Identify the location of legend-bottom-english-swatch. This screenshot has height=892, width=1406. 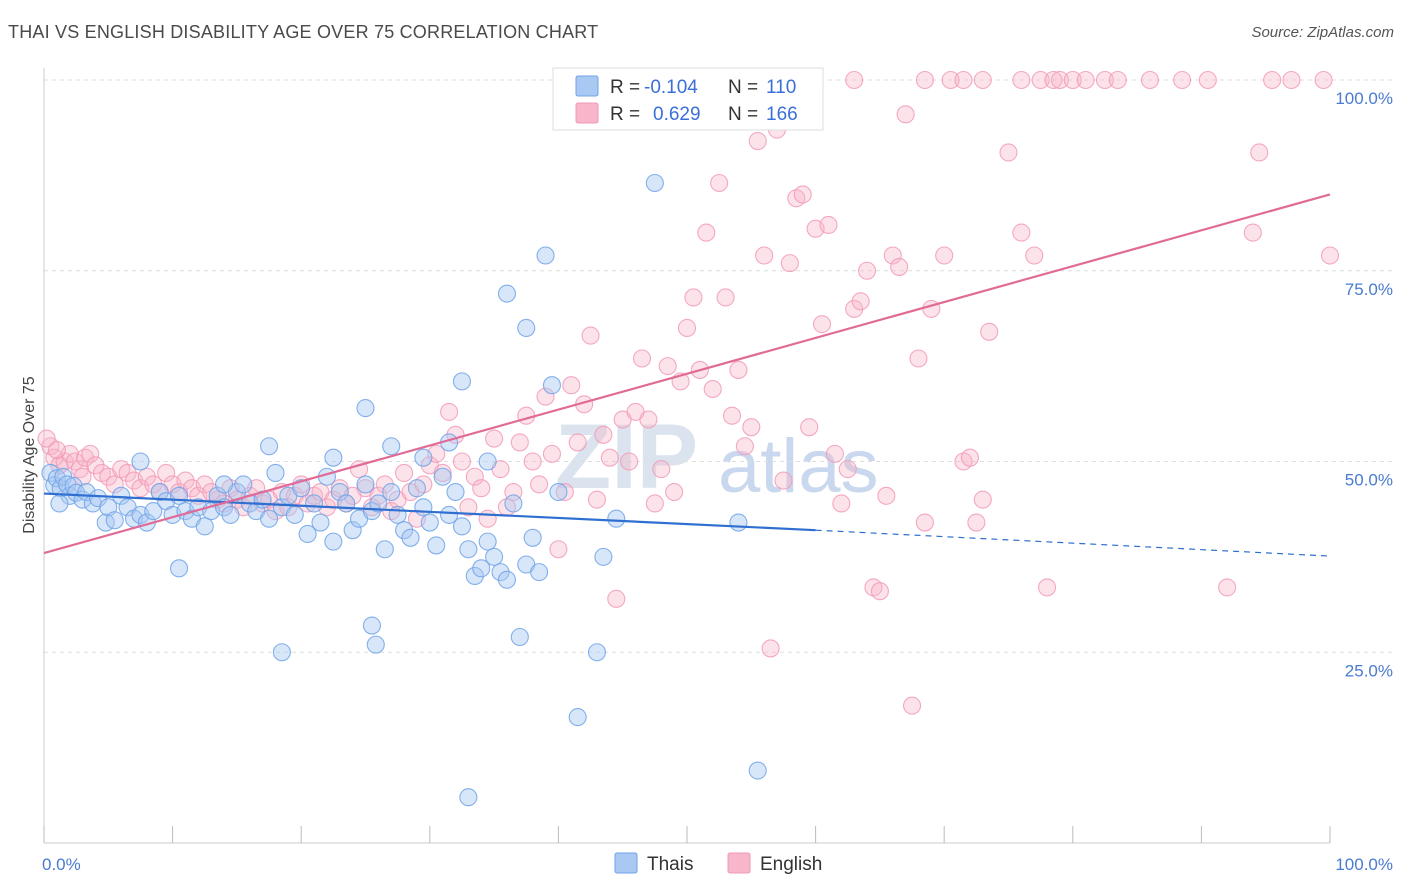
(739, 863).